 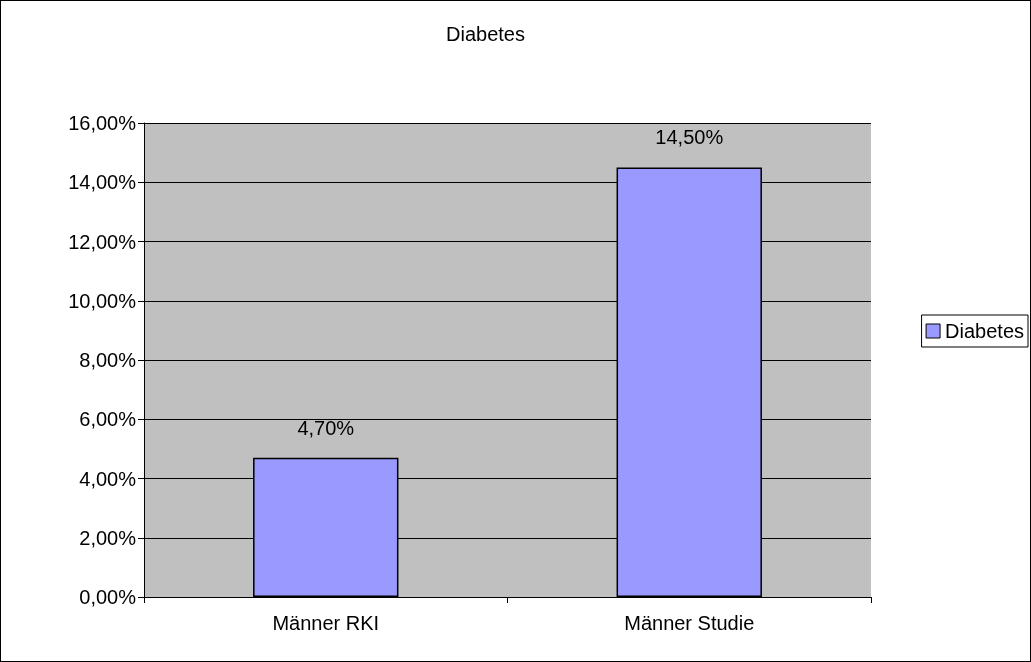 What do you see at coordinates (984, 331) in the screenshot?
I see `legend-label: Diabetes` at bounding box center [984, 331].